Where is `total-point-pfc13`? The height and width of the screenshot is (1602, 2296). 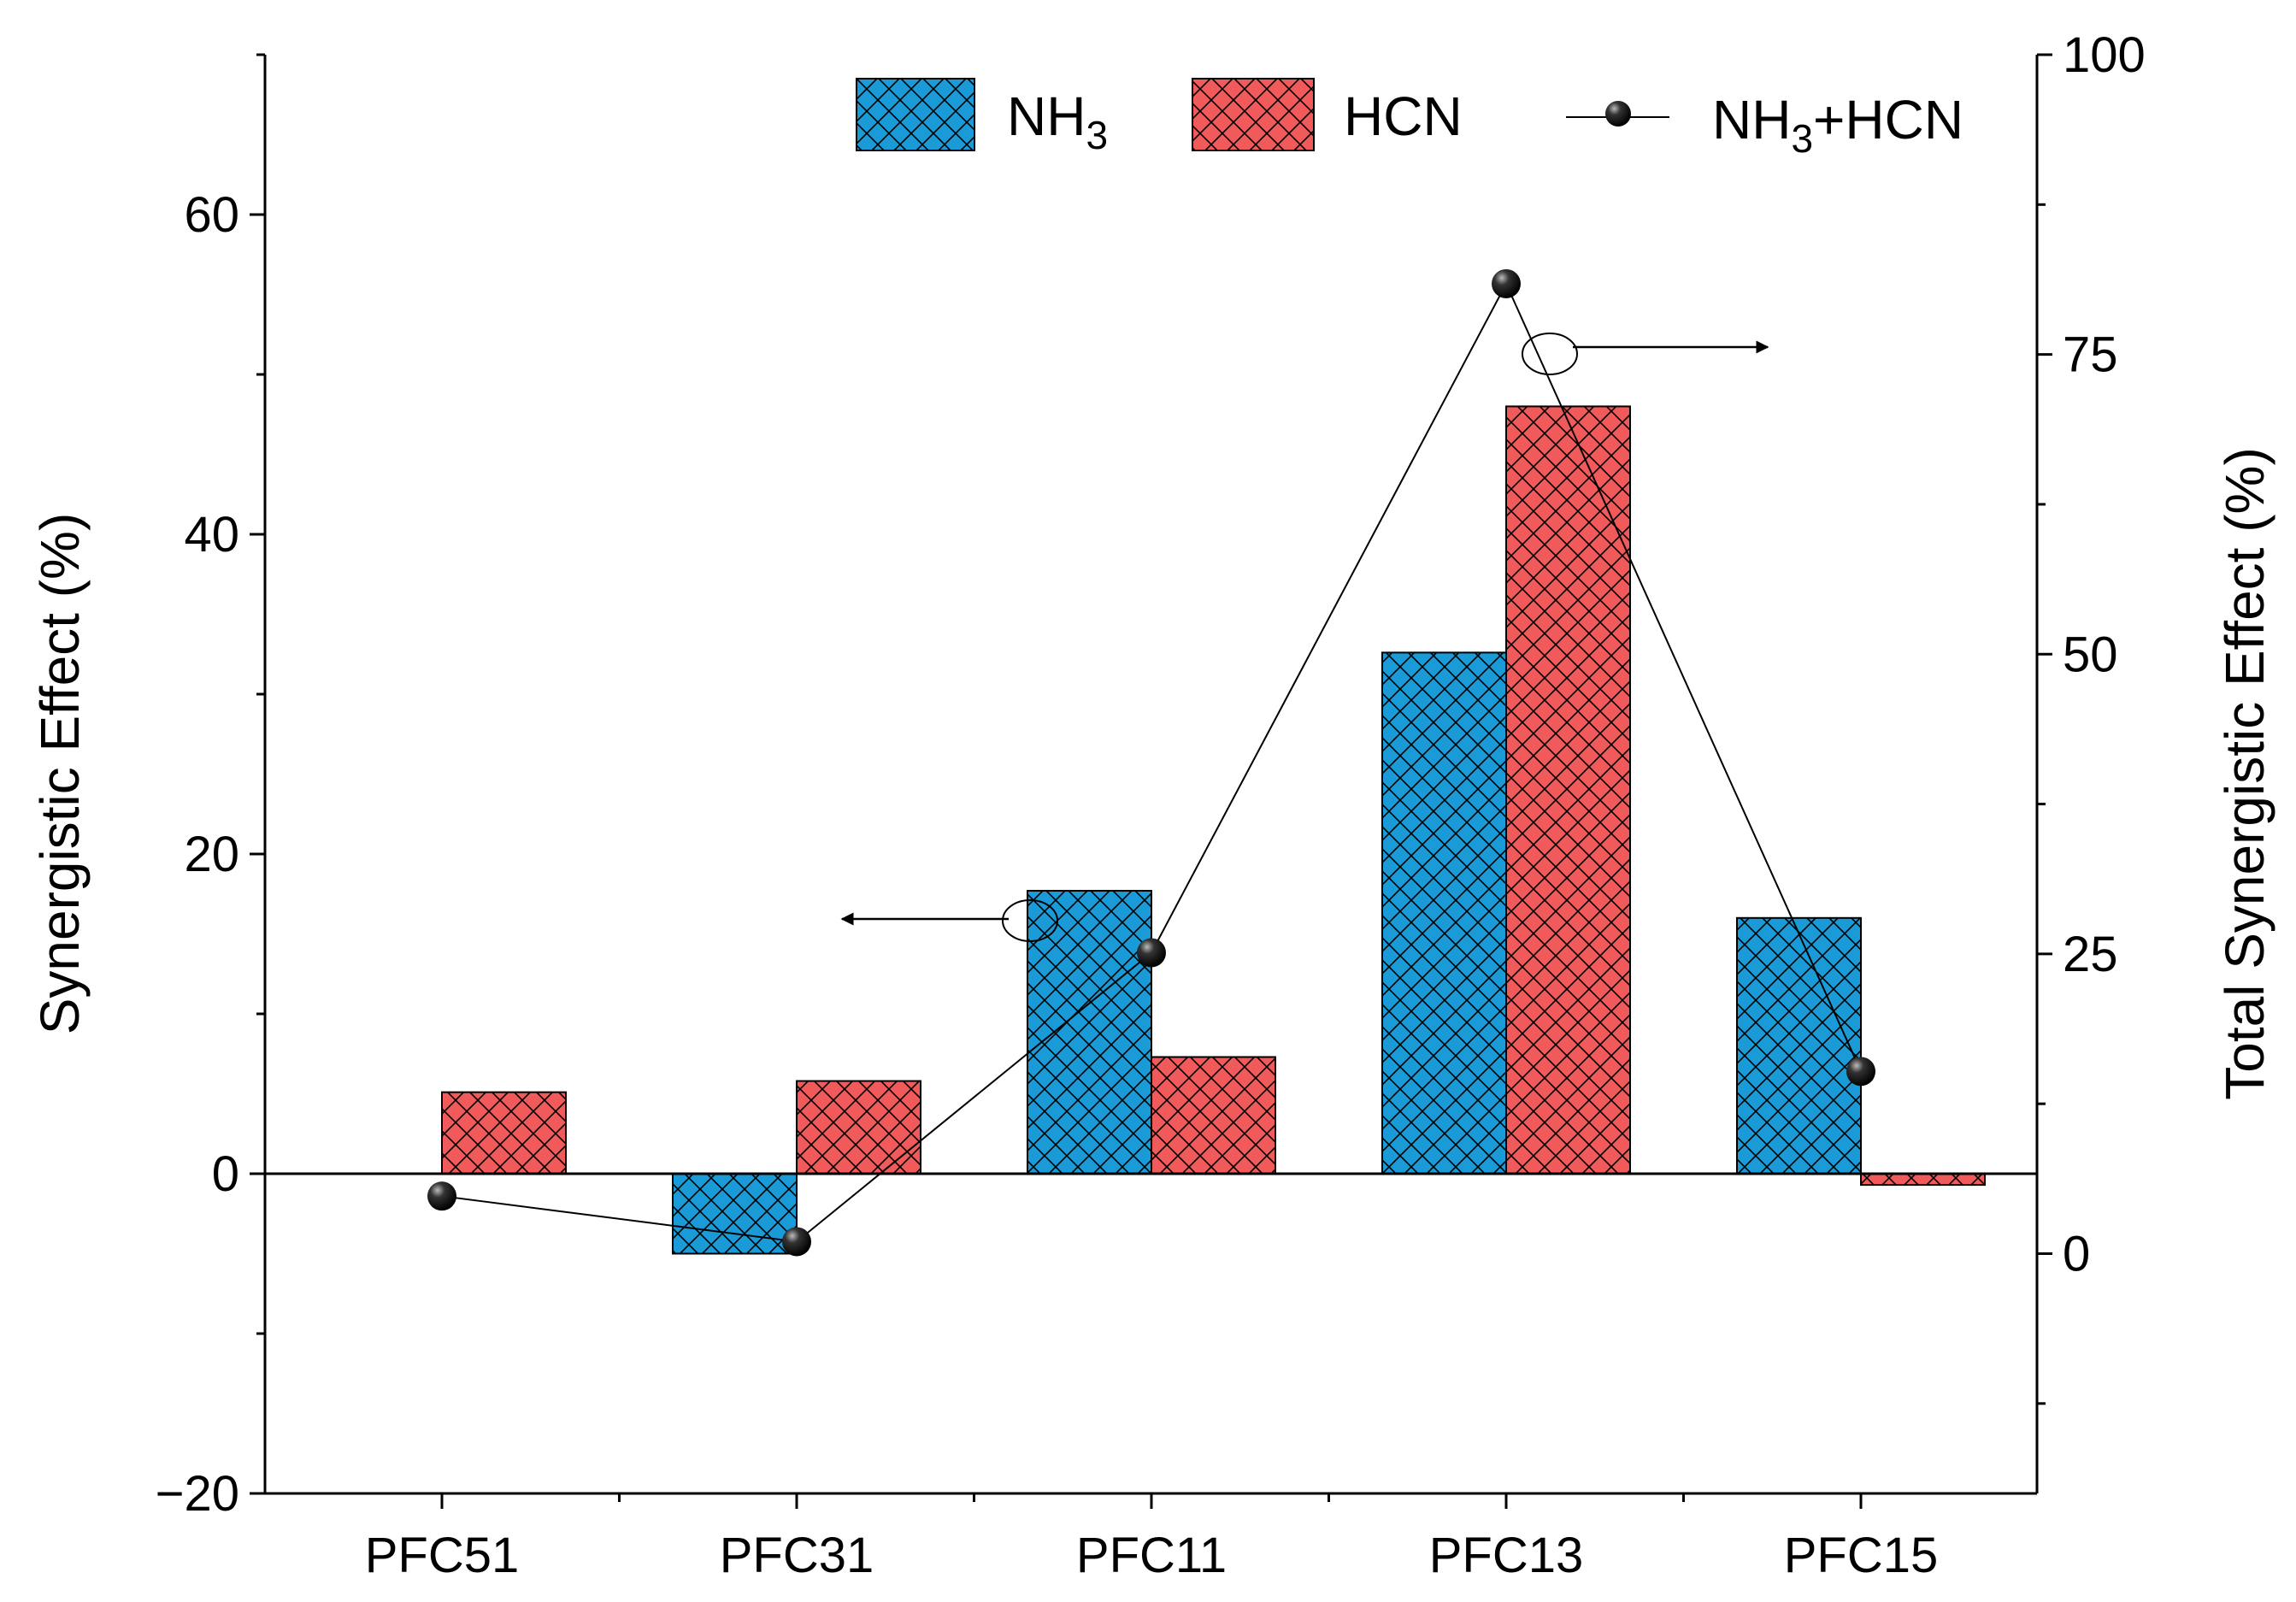 total-point-pfc13 is located at coordinates (1506, 283).